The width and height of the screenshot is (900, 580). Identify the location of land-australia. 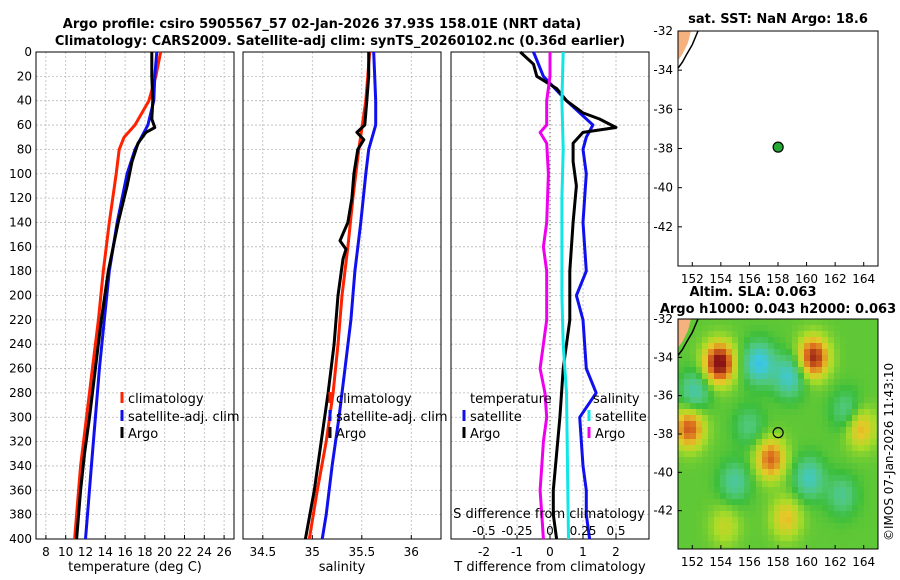
(684, 333).